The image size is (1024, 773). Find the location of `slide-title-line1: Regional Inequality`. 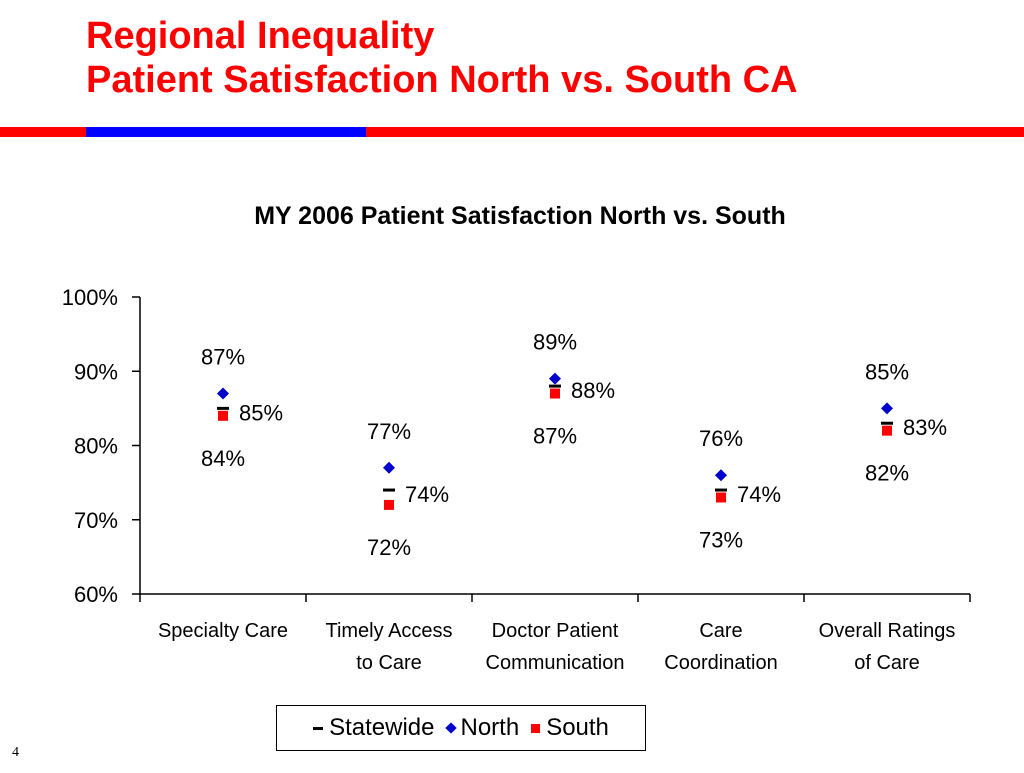

slide-title-line1: Regional Inequality is located at coordinates (260, 36).